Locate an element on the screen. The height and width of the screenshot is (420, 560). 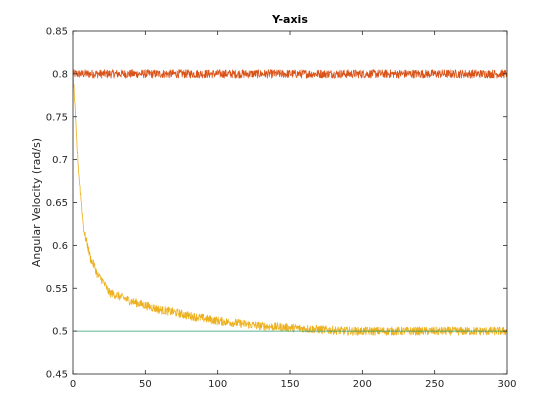
x-tick-label: 100 is located at coordinates (217, 384).